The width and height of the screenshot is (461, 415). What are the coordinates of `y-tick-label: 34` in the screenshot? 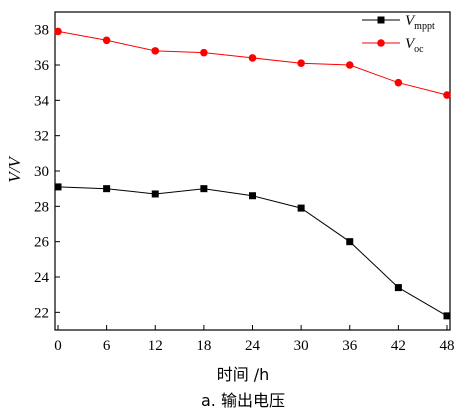 It's located at (42, 101).